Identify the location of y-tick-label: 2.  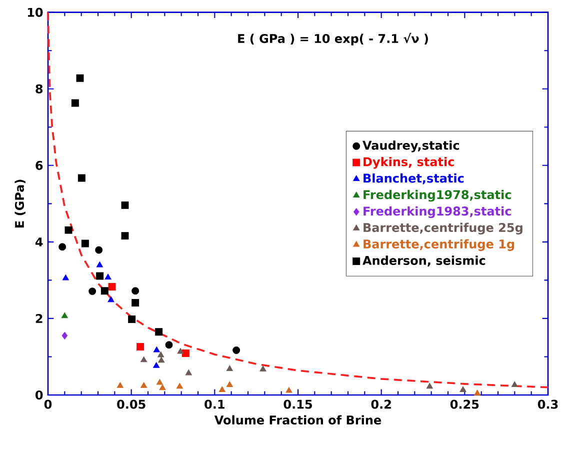
(39, 318).